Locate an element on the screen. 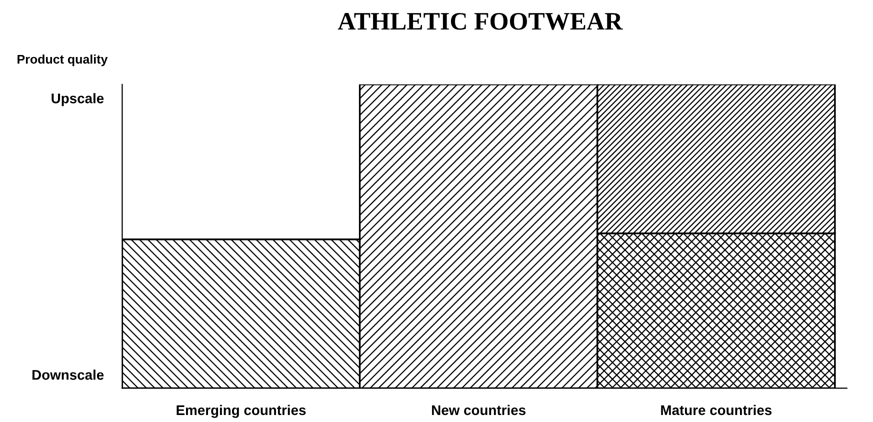  text: Upscale is located at coordinates (78, 99).